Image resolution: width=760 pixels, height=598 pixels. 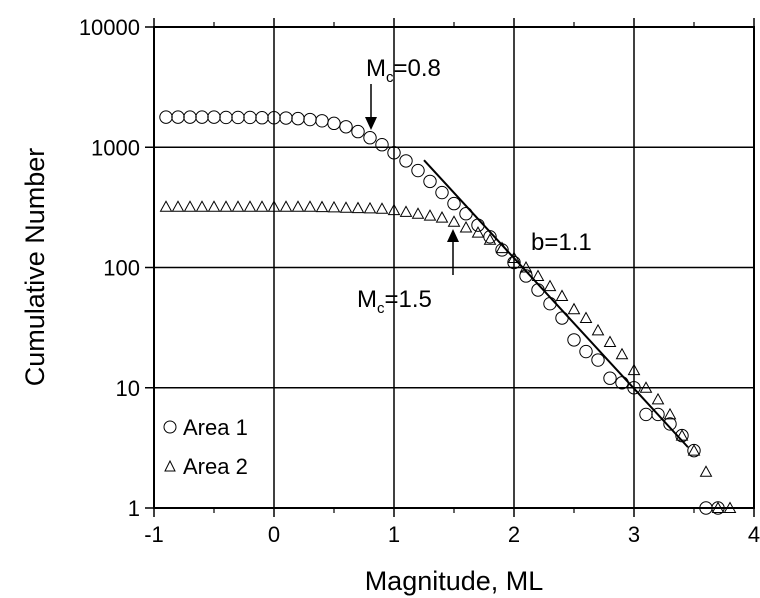 What do you see at coordinates (381, 308) in the screenshot?
I see `annotation-mc-1.5-subscript: c` at bounding box center [381, 308].